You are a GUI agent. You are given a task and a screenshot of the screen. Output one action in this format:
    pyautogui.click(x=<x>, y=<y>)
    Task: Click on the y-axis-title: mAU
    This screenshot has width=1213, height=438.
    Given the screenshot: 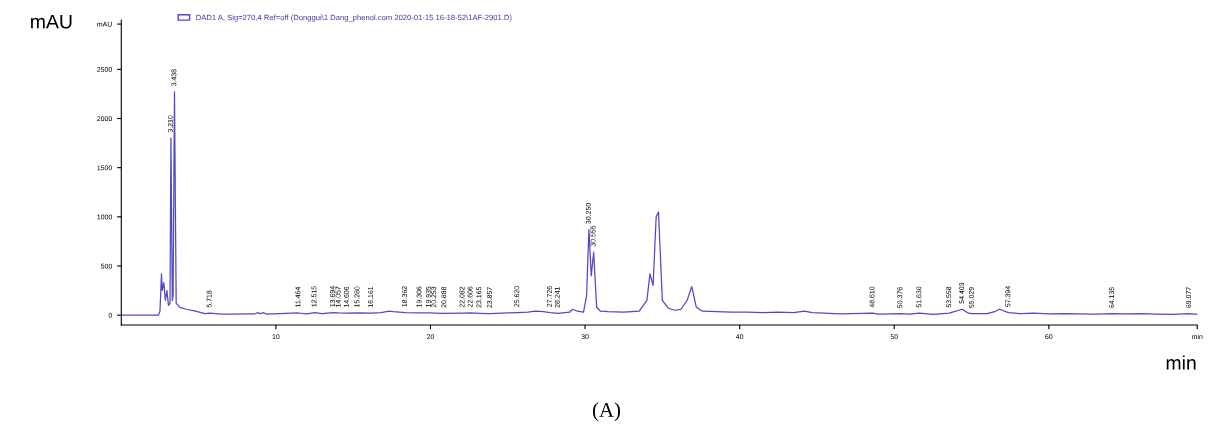 What is the action you would take?
    pyautogui.click(x=51, y=21)
    